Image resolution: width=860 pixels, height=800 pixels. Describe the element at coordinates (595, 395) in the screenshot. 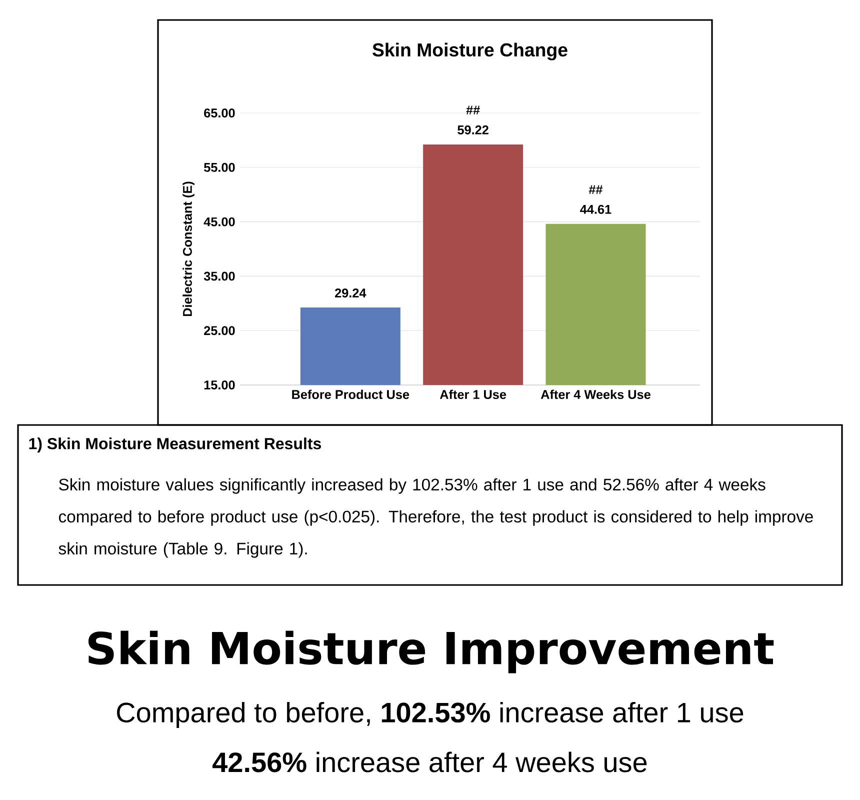

I see `x-tick-label: After 4 Weeks Use` at that location.